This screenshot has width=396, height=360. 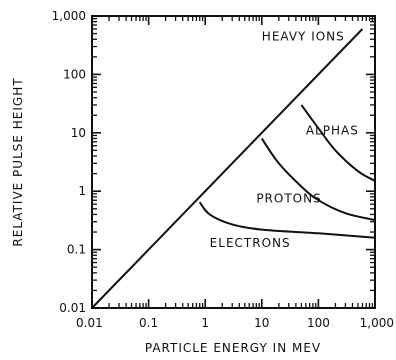 What do you see at coordinates (377, 323) in the screenshot?
I see `x-tick-label: 1,000` at bounding box center [377, 323].